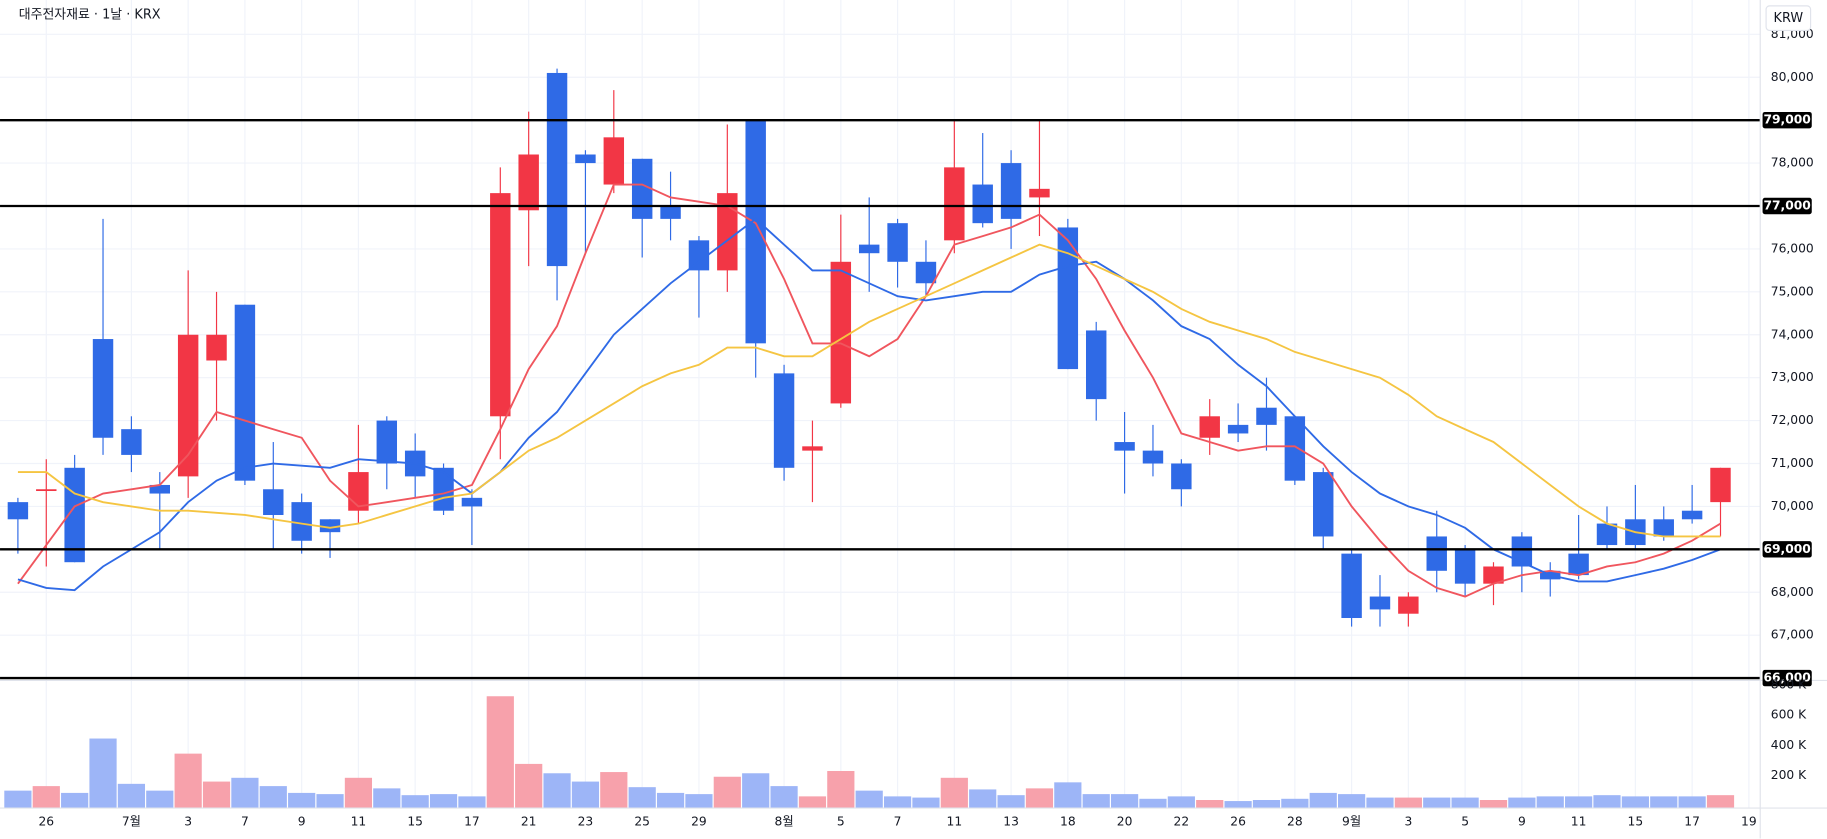  I want to click on currency-button, so click(1788, 18).